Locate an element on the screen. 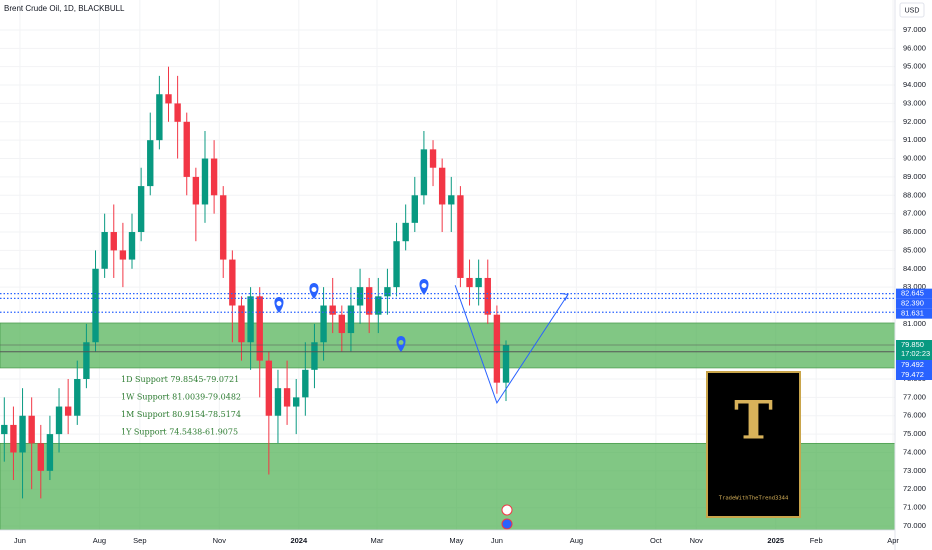 This screenshot has width=932, height=550. level-label: 82.390 is located at coordinates (912, 303).